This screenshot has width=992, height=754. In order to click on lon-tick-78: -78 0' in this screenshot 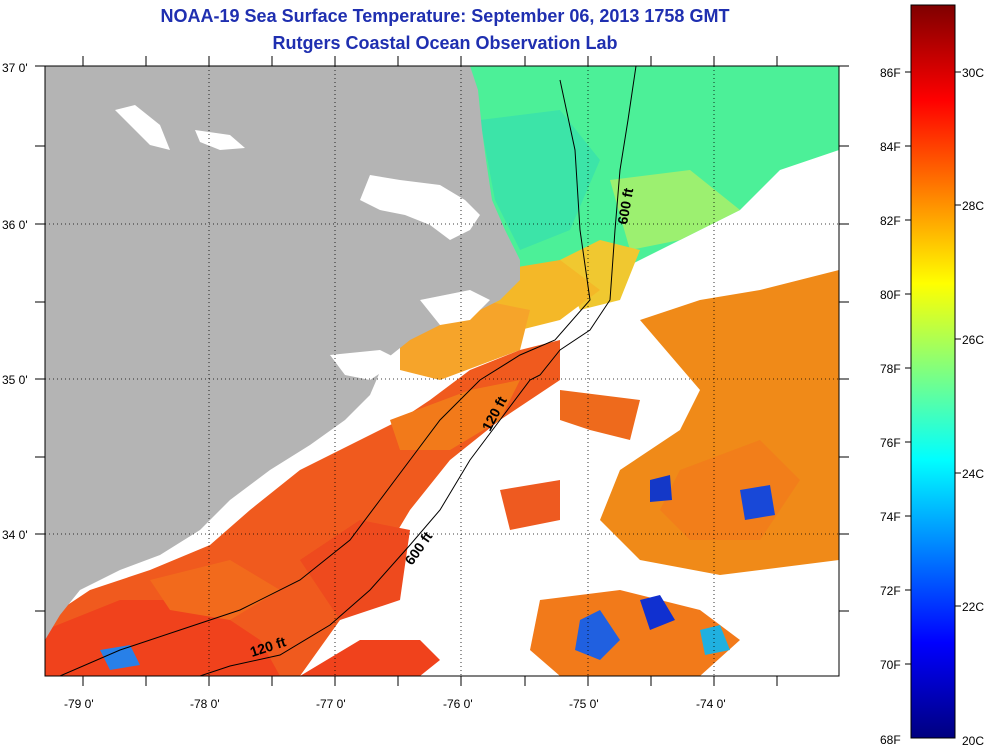, I will do `click(205, 704)`.